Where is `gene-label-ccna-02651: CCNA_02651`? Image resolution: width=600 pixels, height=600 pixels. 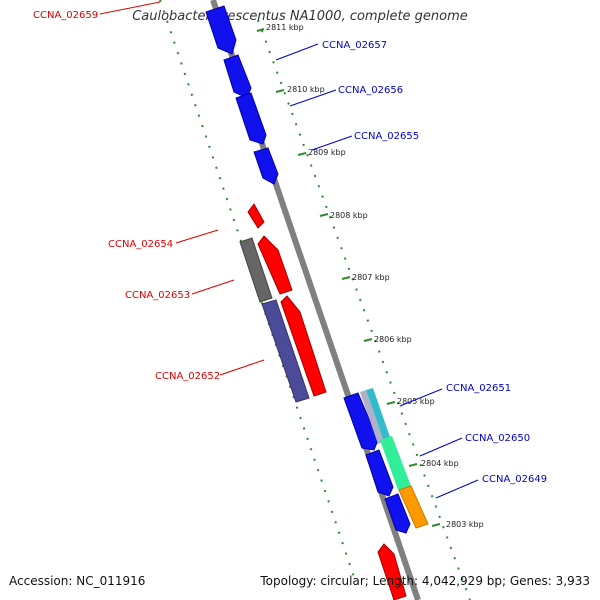 gene-label-ccna-02651: CCNA_02651 is located at coordinates (478, 388).